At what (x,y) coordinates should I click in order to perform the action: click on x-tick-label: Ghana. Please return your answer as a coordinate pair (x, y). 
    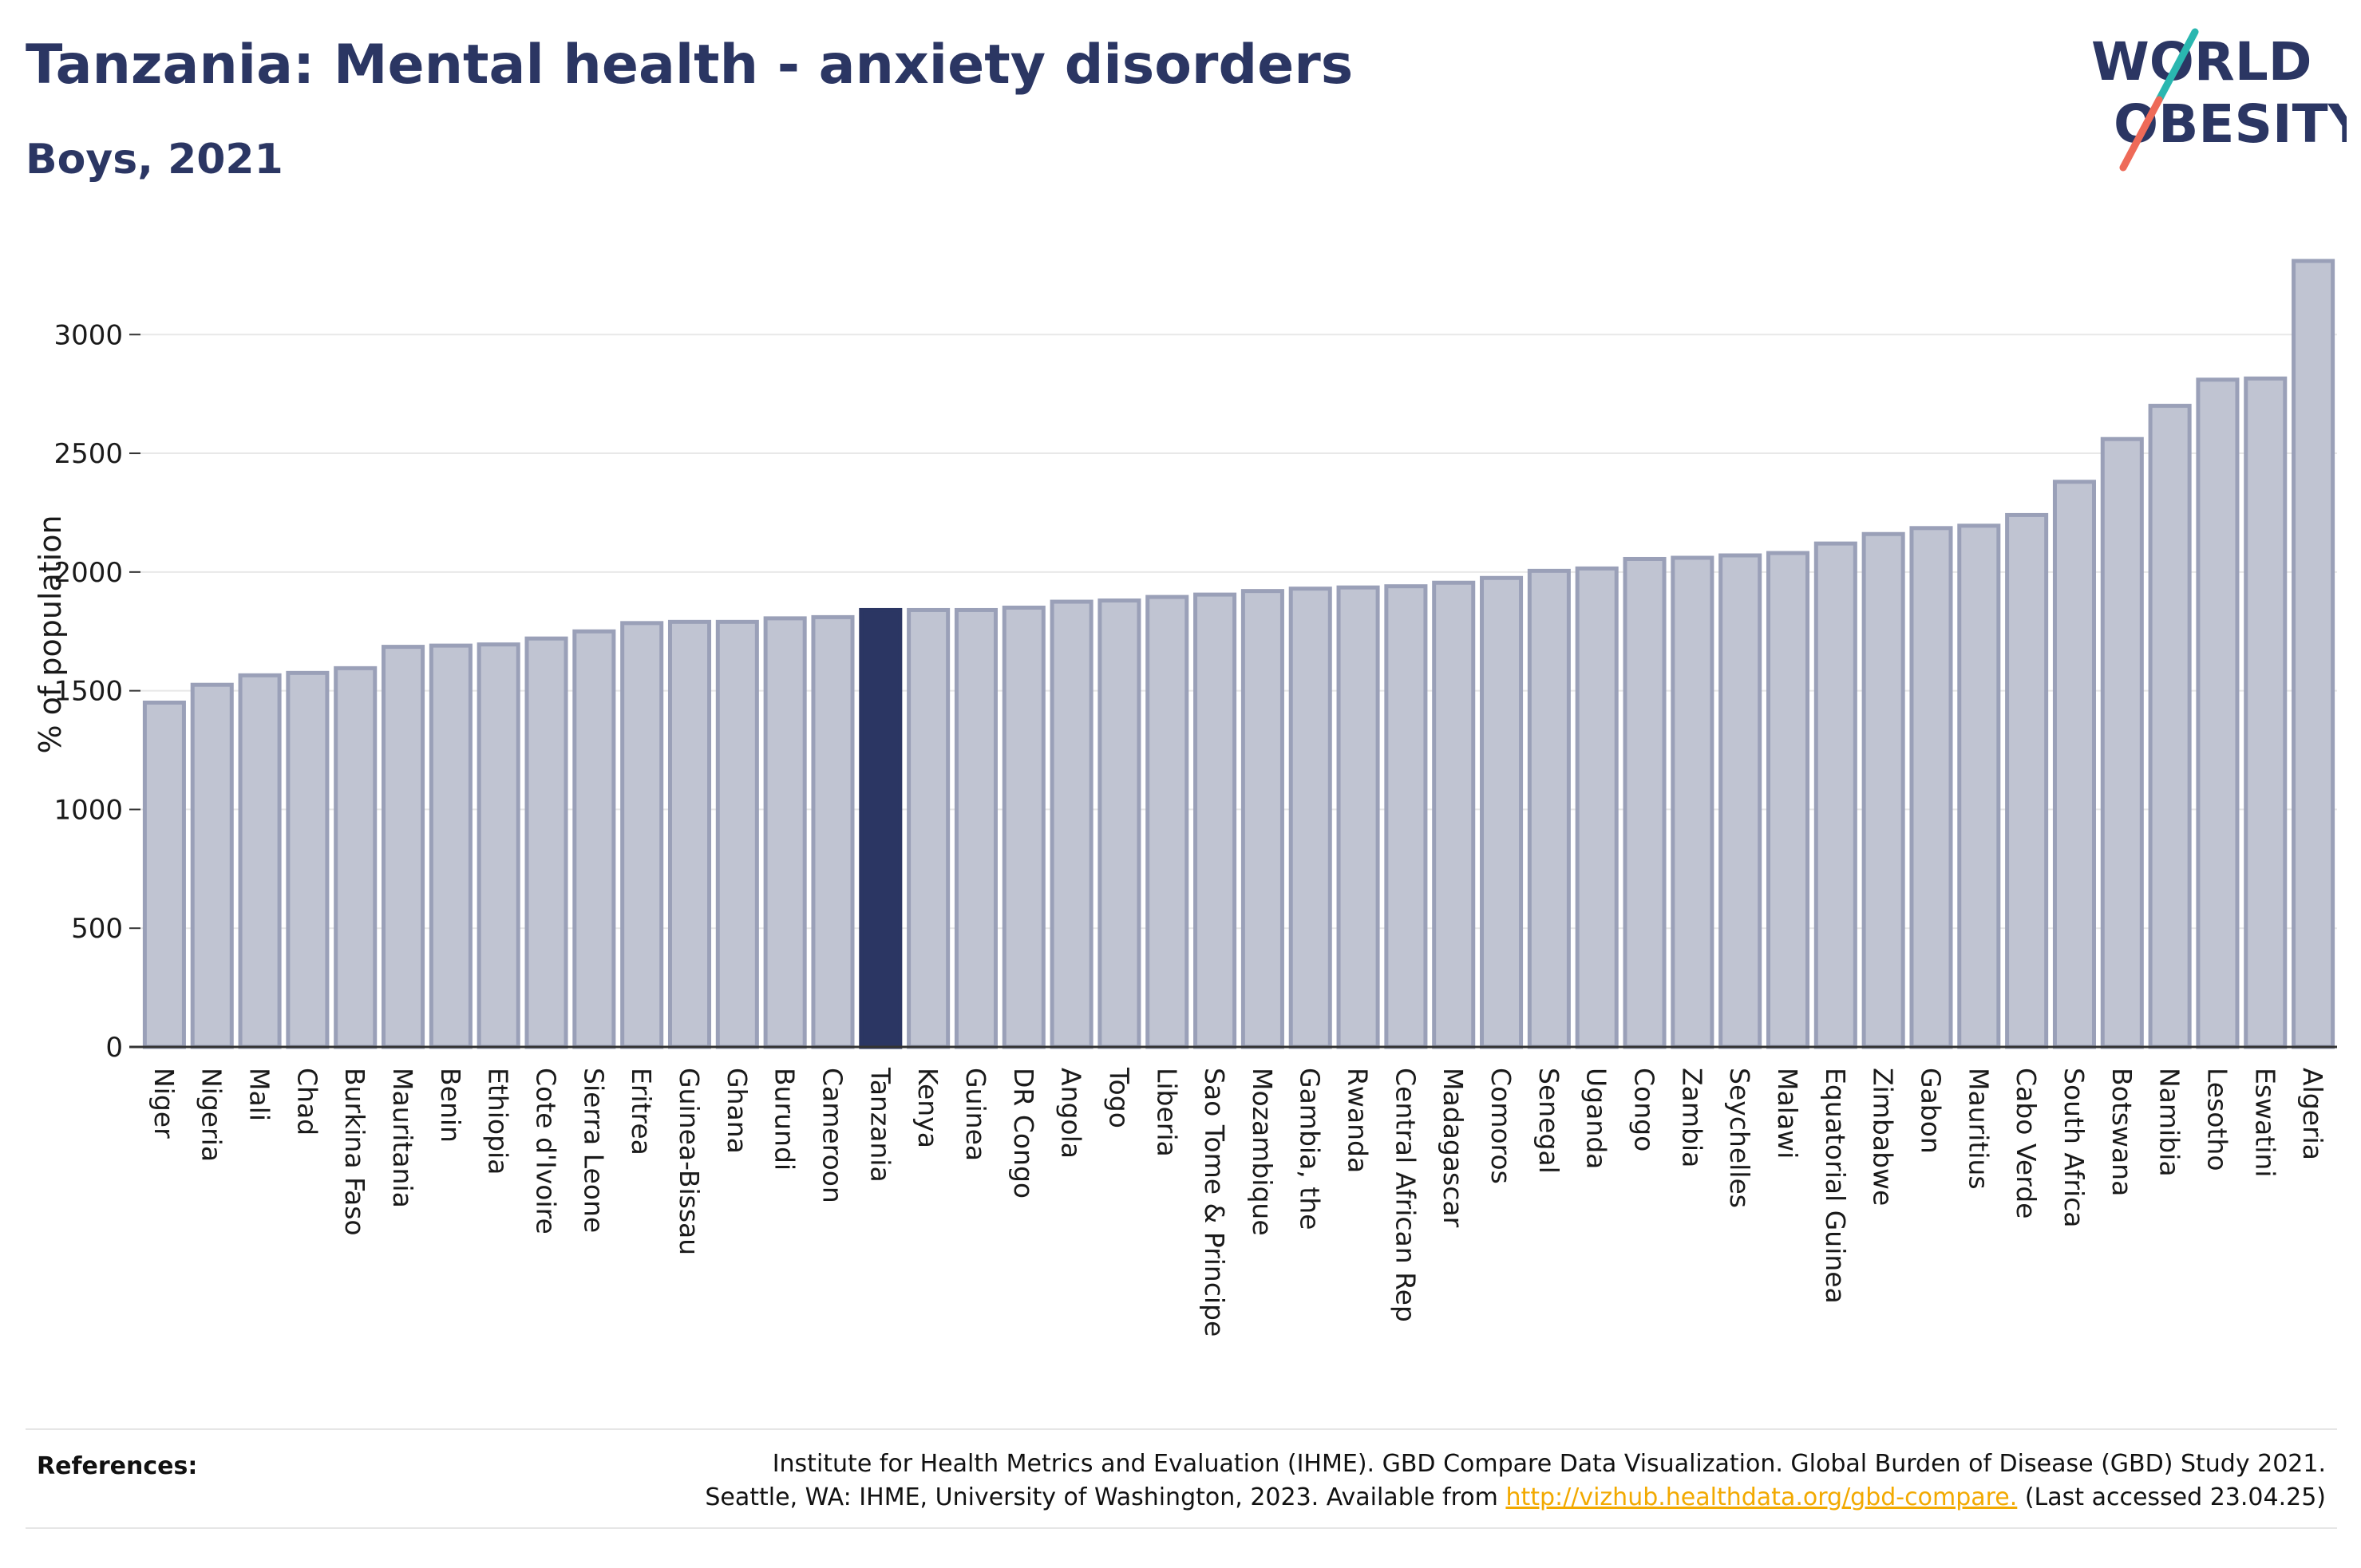
    Looking at the image, I should click on (737, 1111).